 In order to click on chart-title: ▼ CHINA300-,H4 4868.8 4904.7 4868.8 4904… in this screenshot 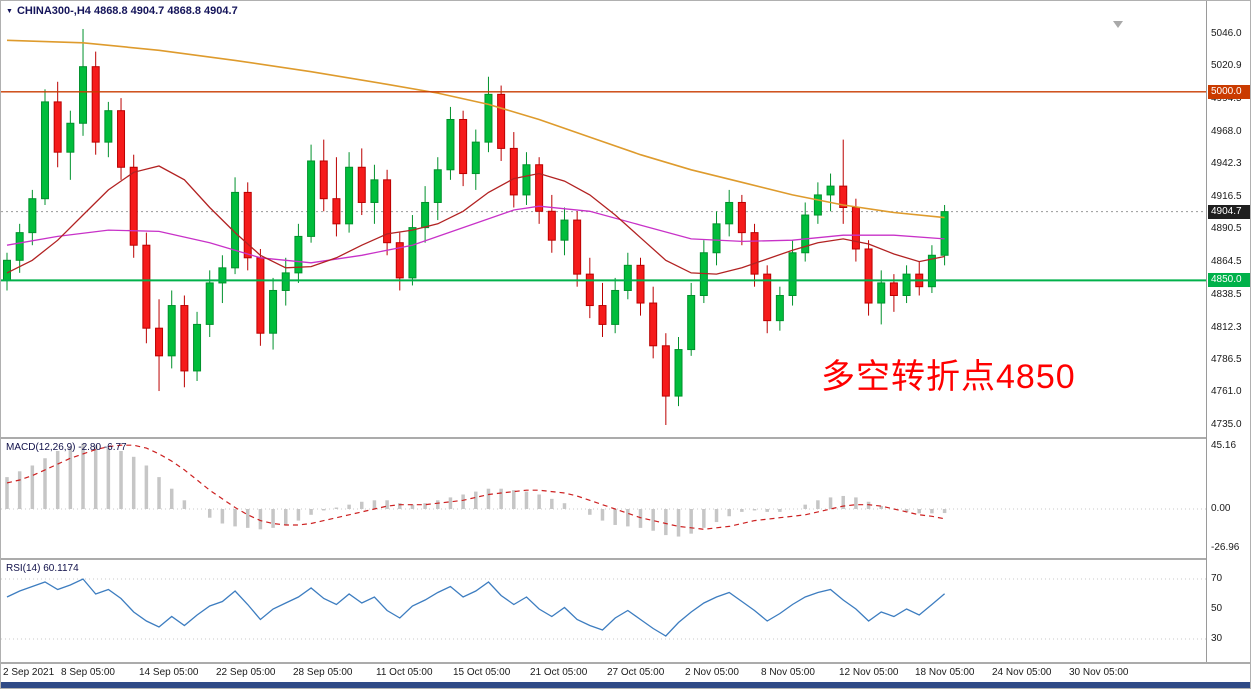, I will do `click(122, 11)`.